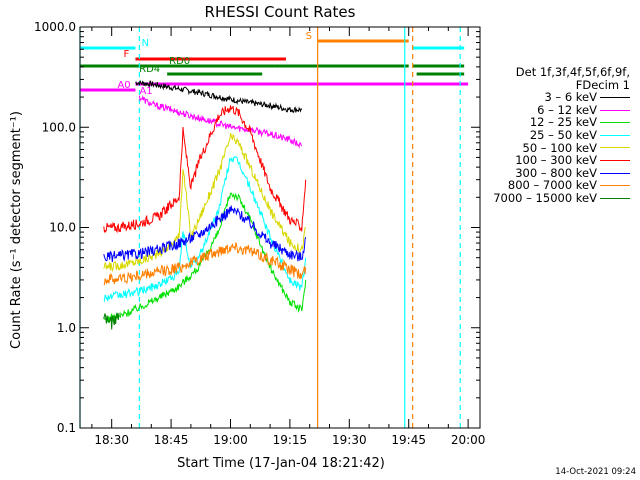 The height and width of the screenshot is (480, 640). What do you see at coordinates (408, 440) in the screenshot?
I see `x-tick-label: 19:45` at bounding box center [408, 440].